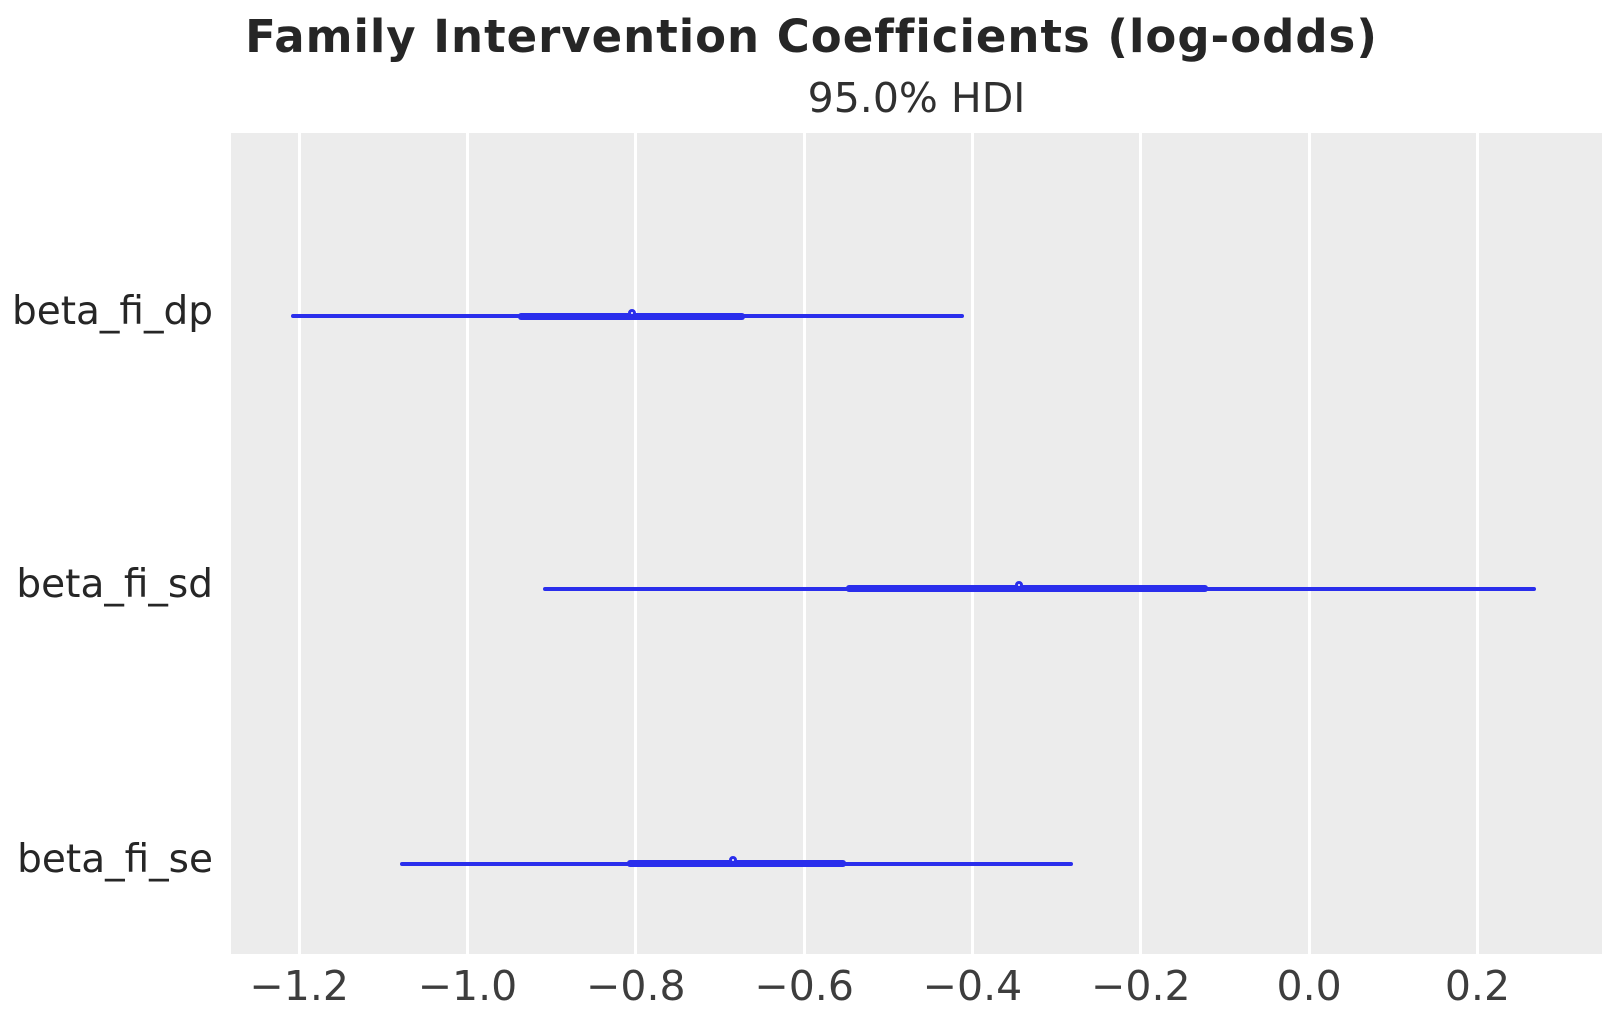 The image size is (1623, 1023). I want to click on x-tick-label: −1.0, so click(467, 986).